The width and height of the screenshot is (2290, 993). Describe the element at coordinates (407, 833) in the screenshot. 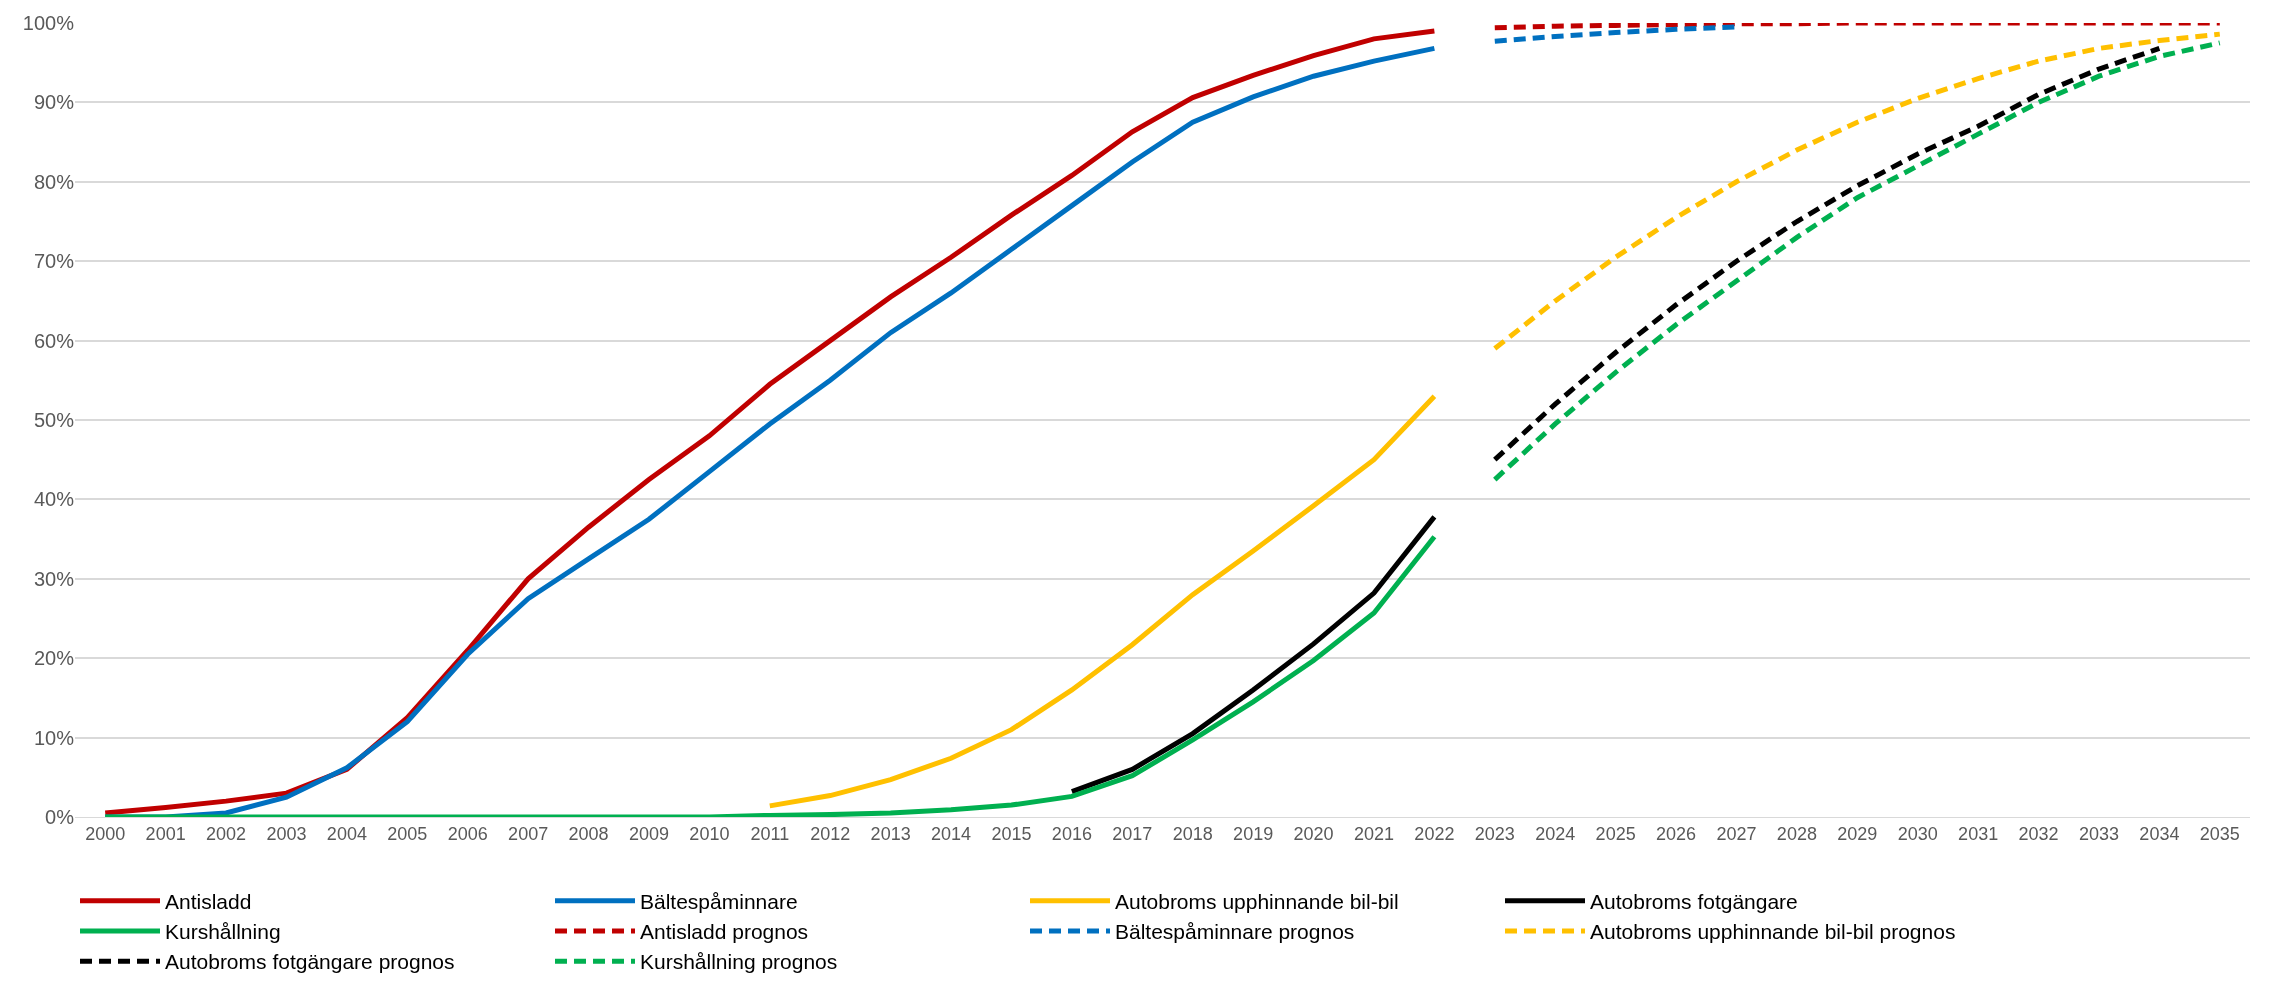

I see `x-tick-label: 2005` at that location.